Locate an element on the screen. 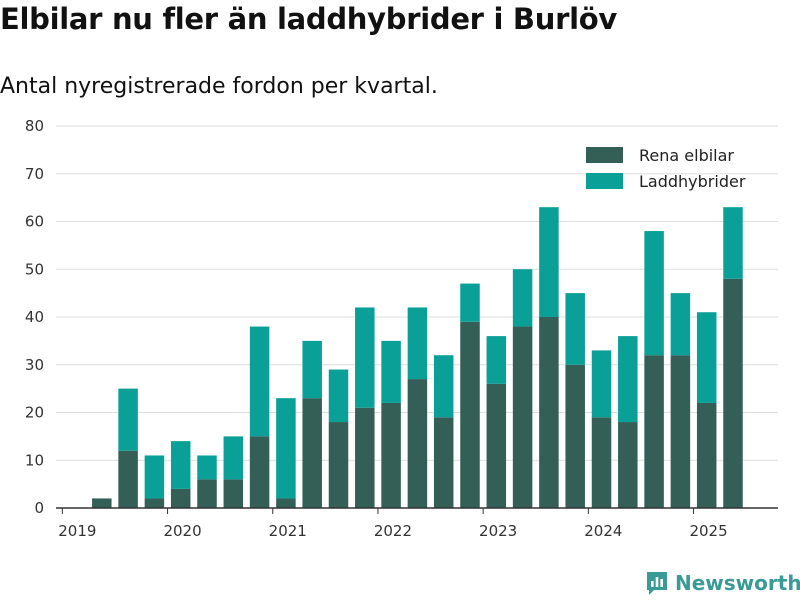  bar-elbilar-2020-Q4 is located at coordinates (259, 472).